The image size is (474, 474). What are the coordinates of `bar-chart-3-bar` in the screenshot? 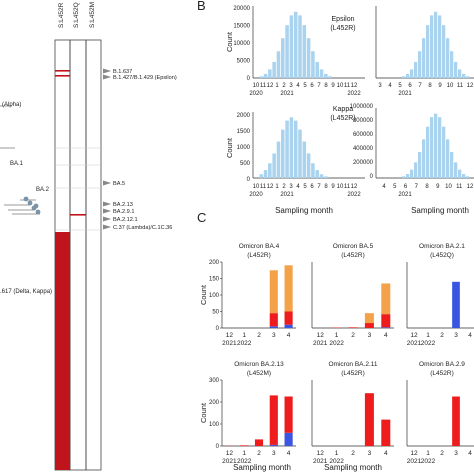 It's located at (456, 304).